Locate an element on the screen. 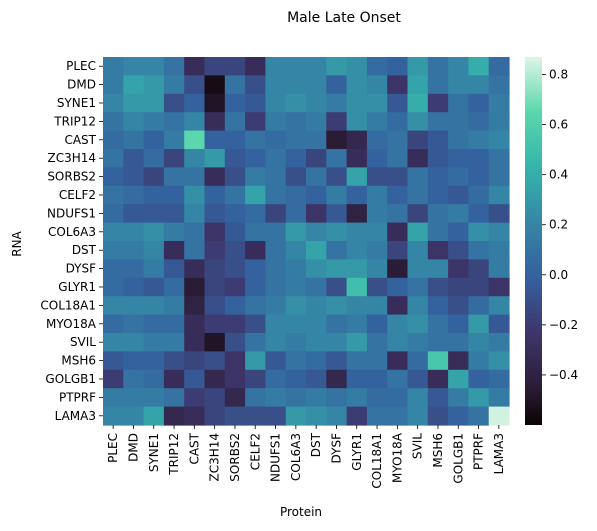 This screenshot has height=531, width=597. x-tick-label: GLYR1 is located at coordinates (357, 452).